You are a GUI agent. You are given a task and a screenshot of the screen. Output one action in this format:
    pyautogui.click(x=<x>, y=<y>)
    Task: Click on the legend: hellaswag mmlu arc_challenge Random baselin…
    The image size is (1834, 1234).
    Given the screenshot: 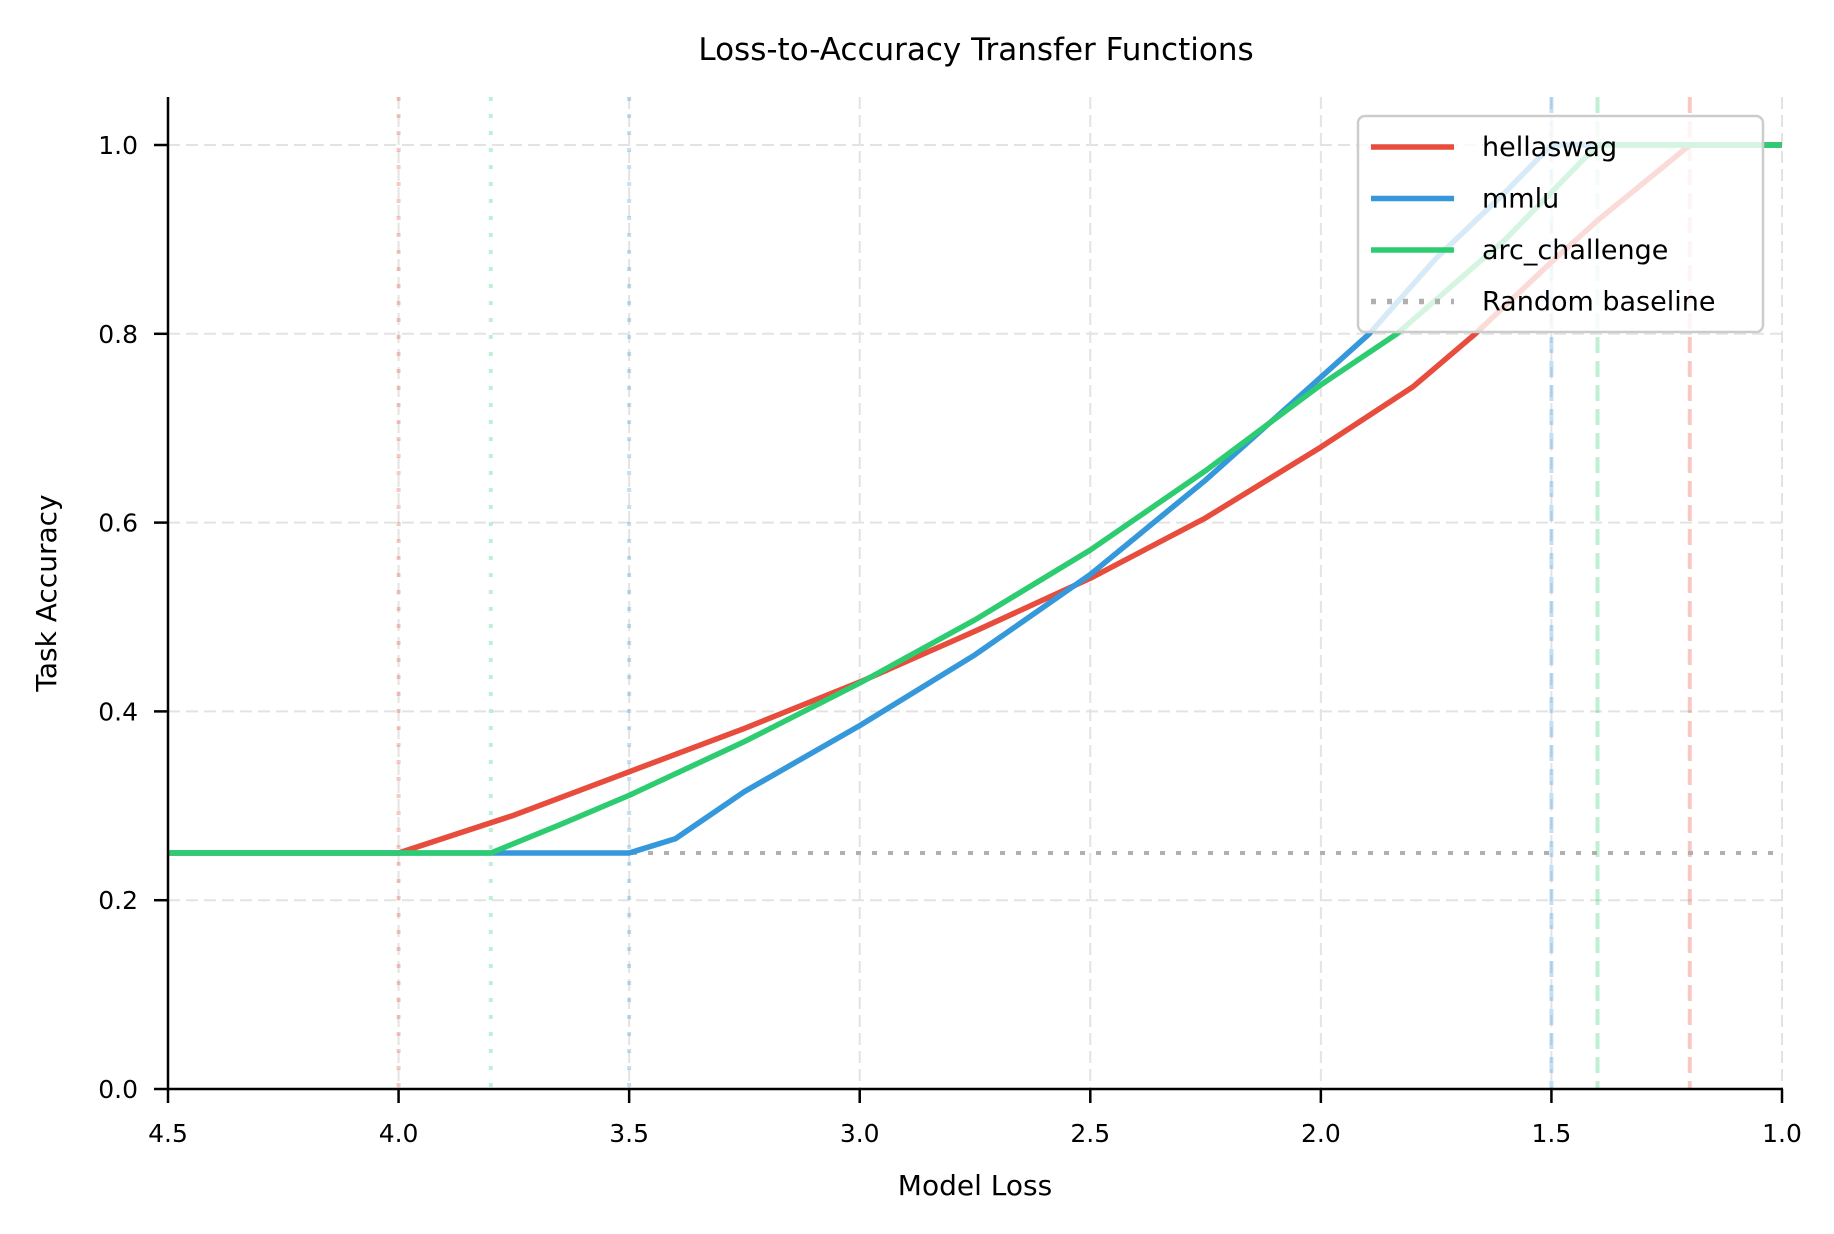 What is the action you would take?
    pyautogui.click(x=1560, y=224)
    